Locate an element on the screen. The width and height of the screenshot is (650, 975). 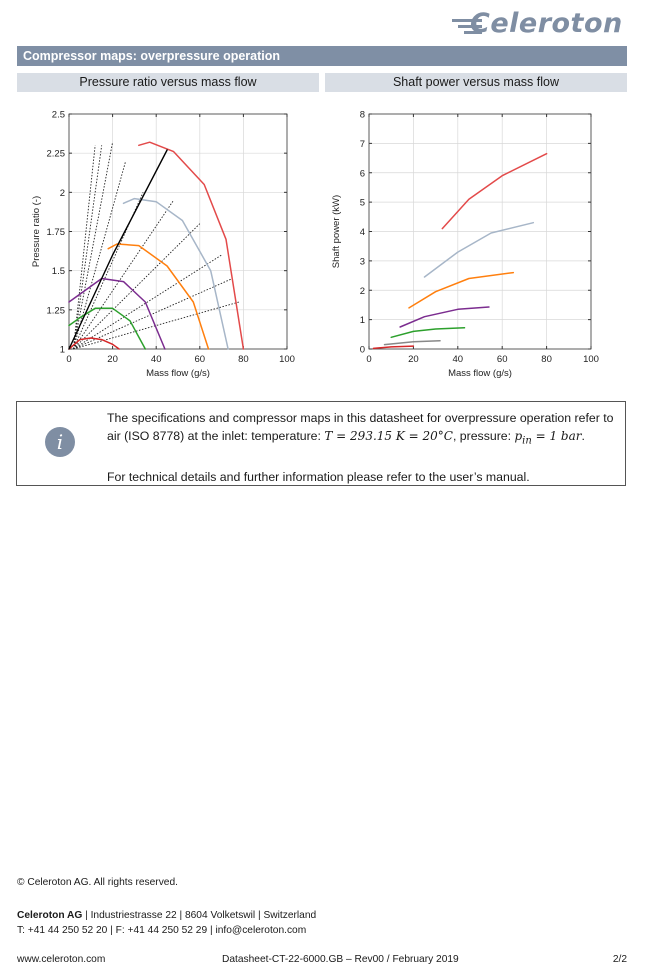
y-tick-label: 0 is located at coordinates (362, 350).